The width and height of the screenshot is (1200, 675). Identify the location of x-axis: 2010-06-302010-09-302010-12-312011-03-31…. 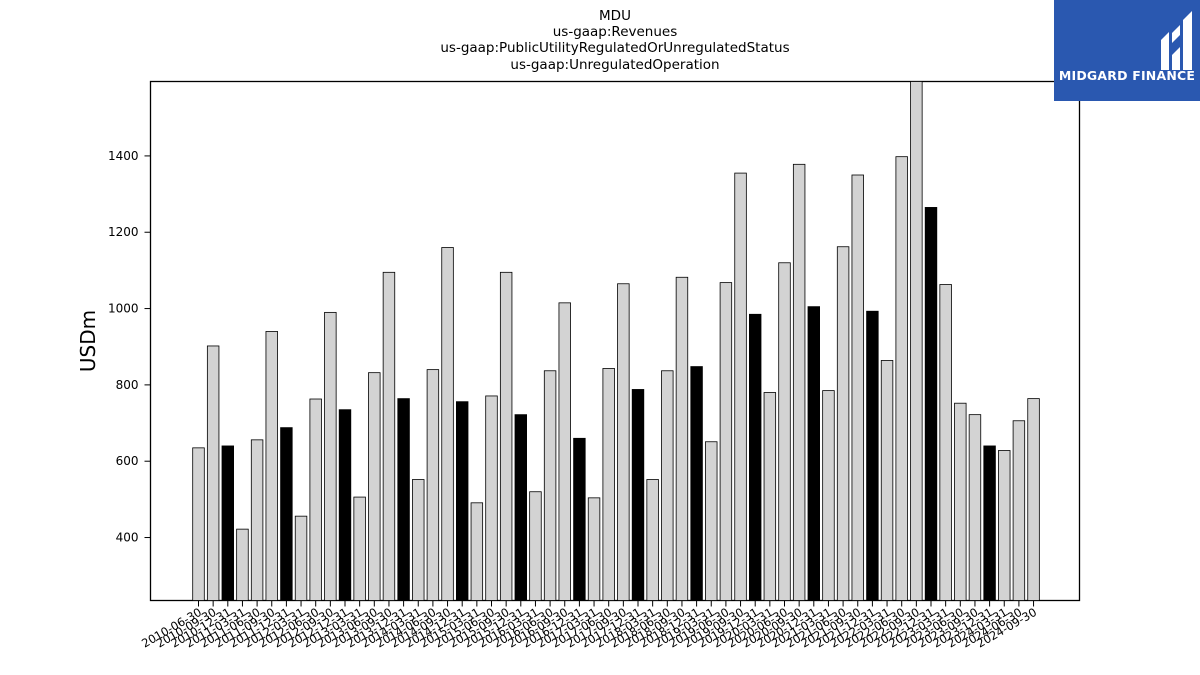
(589, 625).